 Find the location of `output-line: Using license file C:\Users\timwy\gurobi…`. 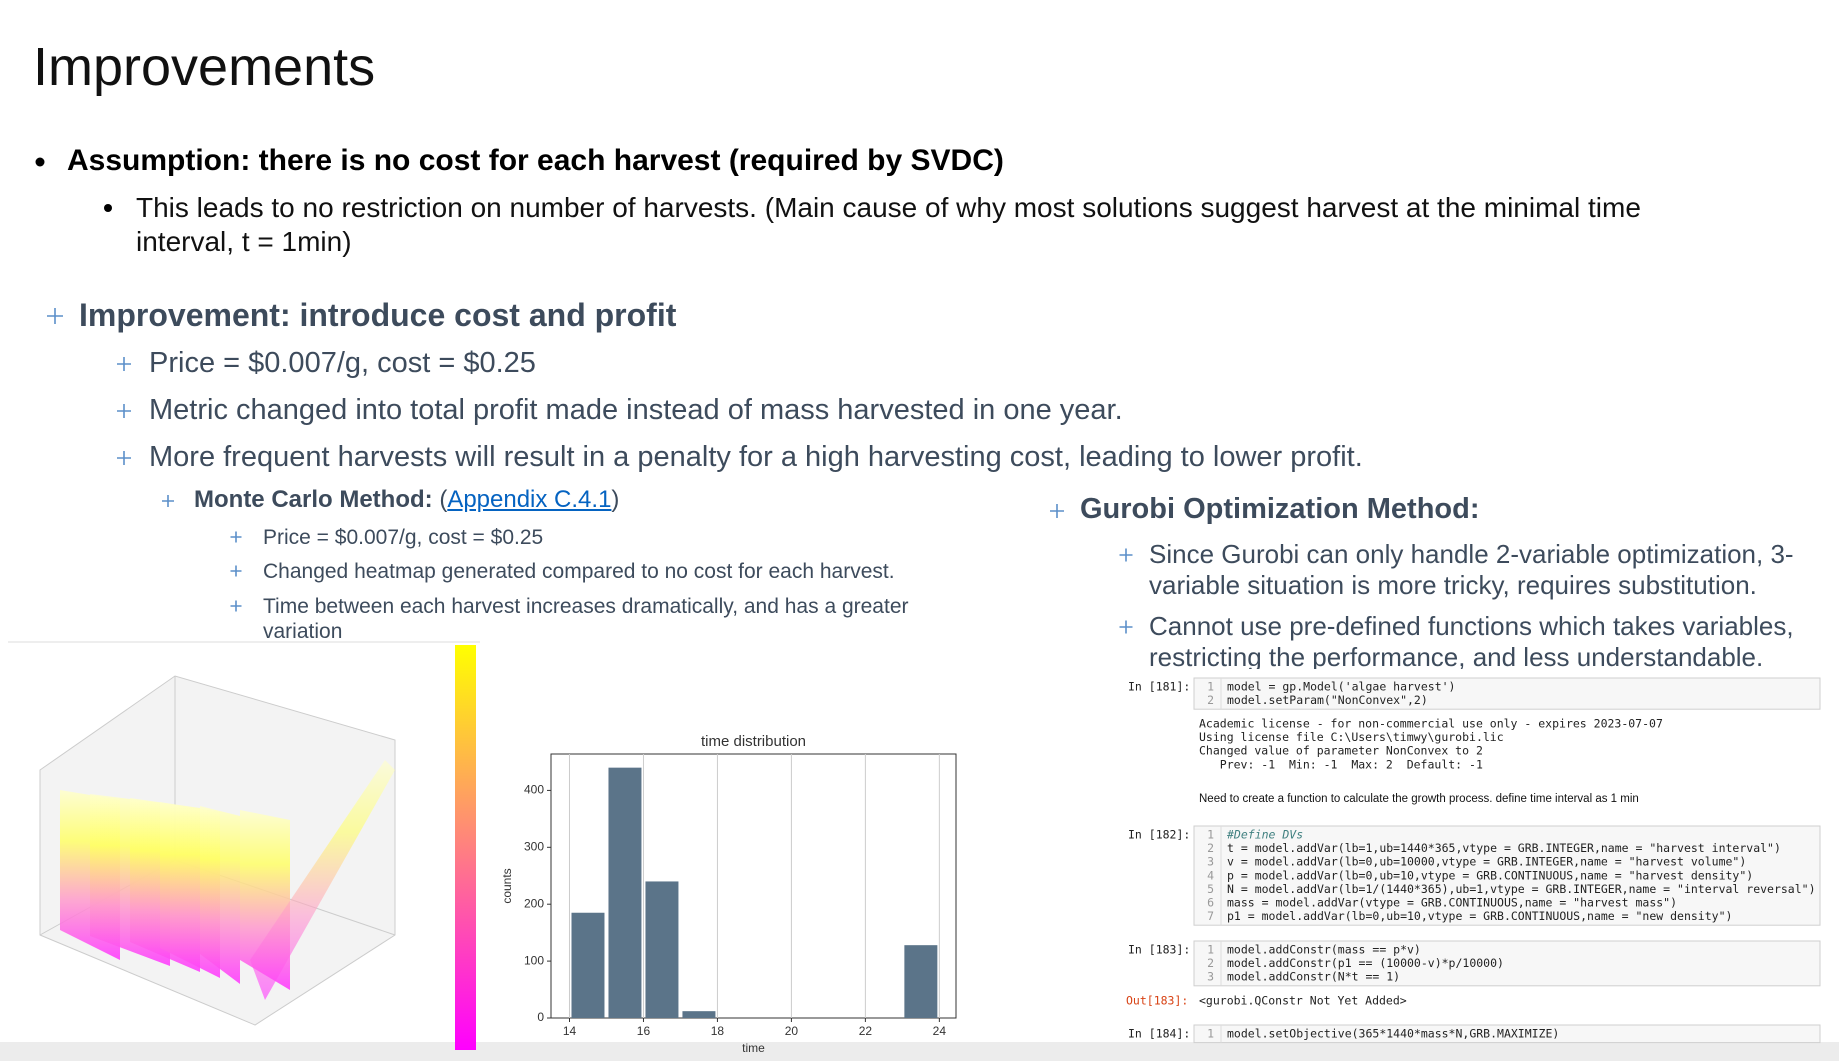

output-line: Using license file C:\Users\timwy\gurobi… is located at coordinates (1351, 737).